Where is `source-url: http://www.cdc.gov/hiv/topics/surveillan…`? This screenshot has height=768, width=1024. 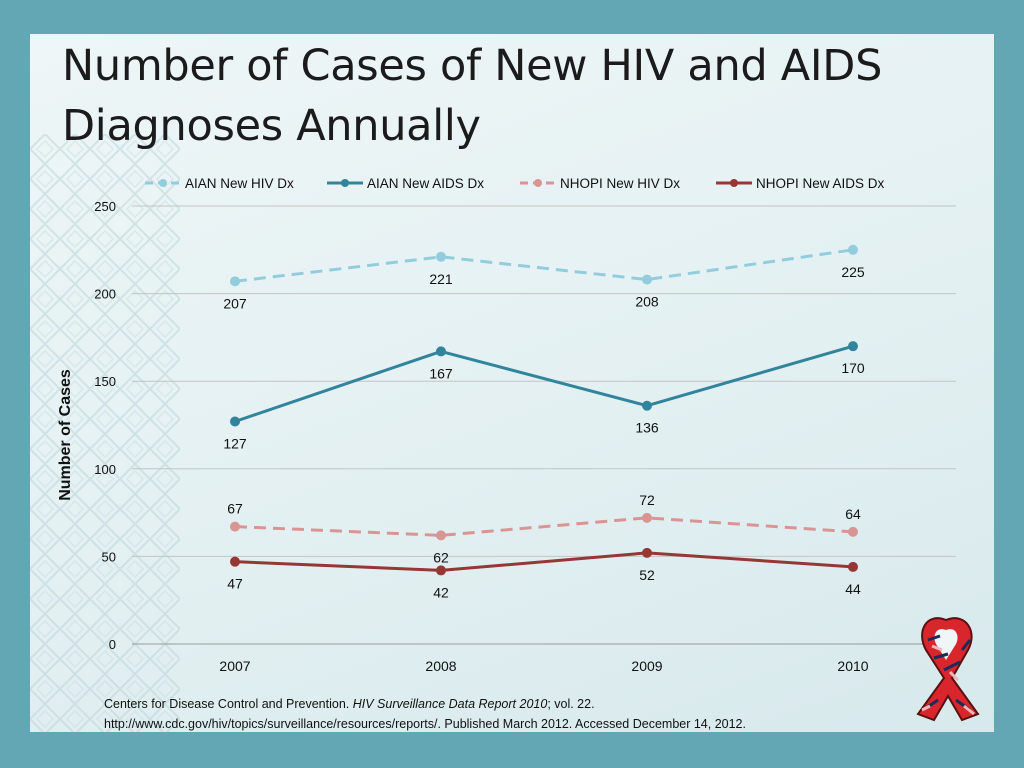
source-url: http://www.cdc.gov/hiv/topics/surveillan… is located at coordinates (425, 724).